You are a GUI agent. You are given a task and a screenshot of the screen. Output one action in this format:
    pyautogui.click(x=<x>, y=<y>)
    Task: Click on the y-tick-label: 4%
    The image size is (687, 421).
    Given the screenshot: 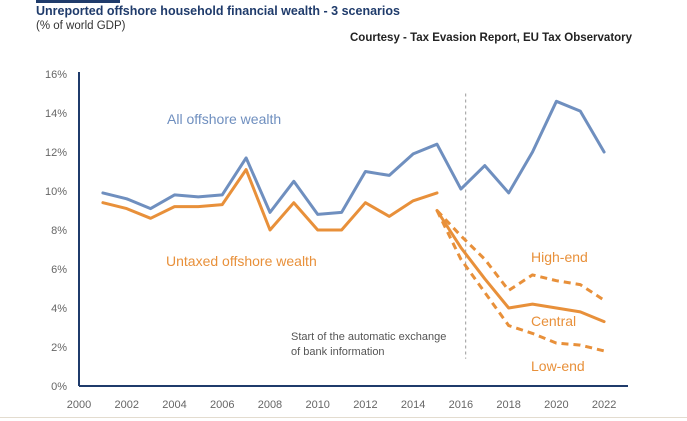 What is the action you would take?
    pyautogui.click(x=59, y=309)
    